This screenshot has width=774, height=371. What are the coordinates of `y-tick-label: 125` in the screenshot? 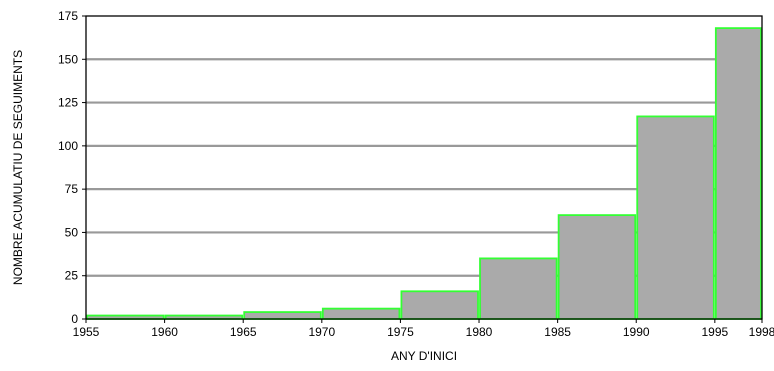 It's located at (68, 103).